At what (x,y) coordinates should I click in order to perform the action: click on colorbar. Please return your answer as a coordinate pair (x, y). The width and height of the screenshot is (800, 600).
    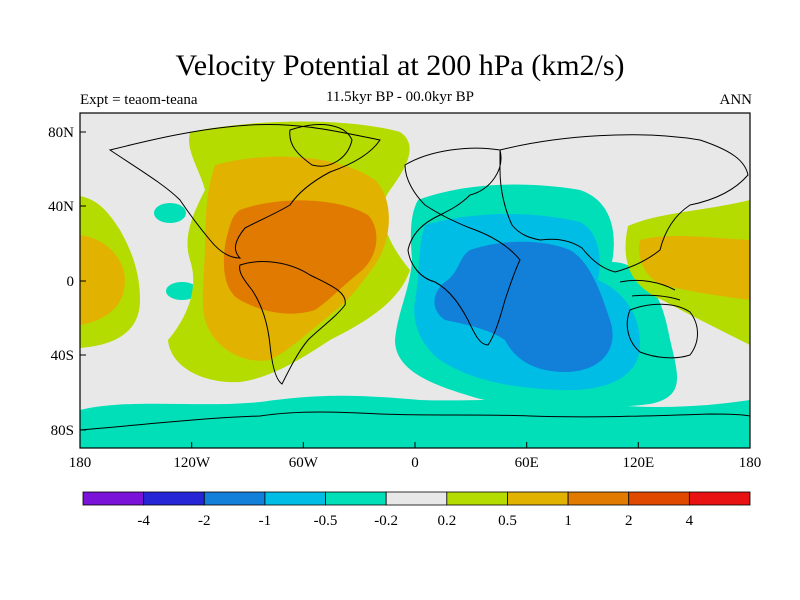
    Looking at the image, I should click on (416, 498).